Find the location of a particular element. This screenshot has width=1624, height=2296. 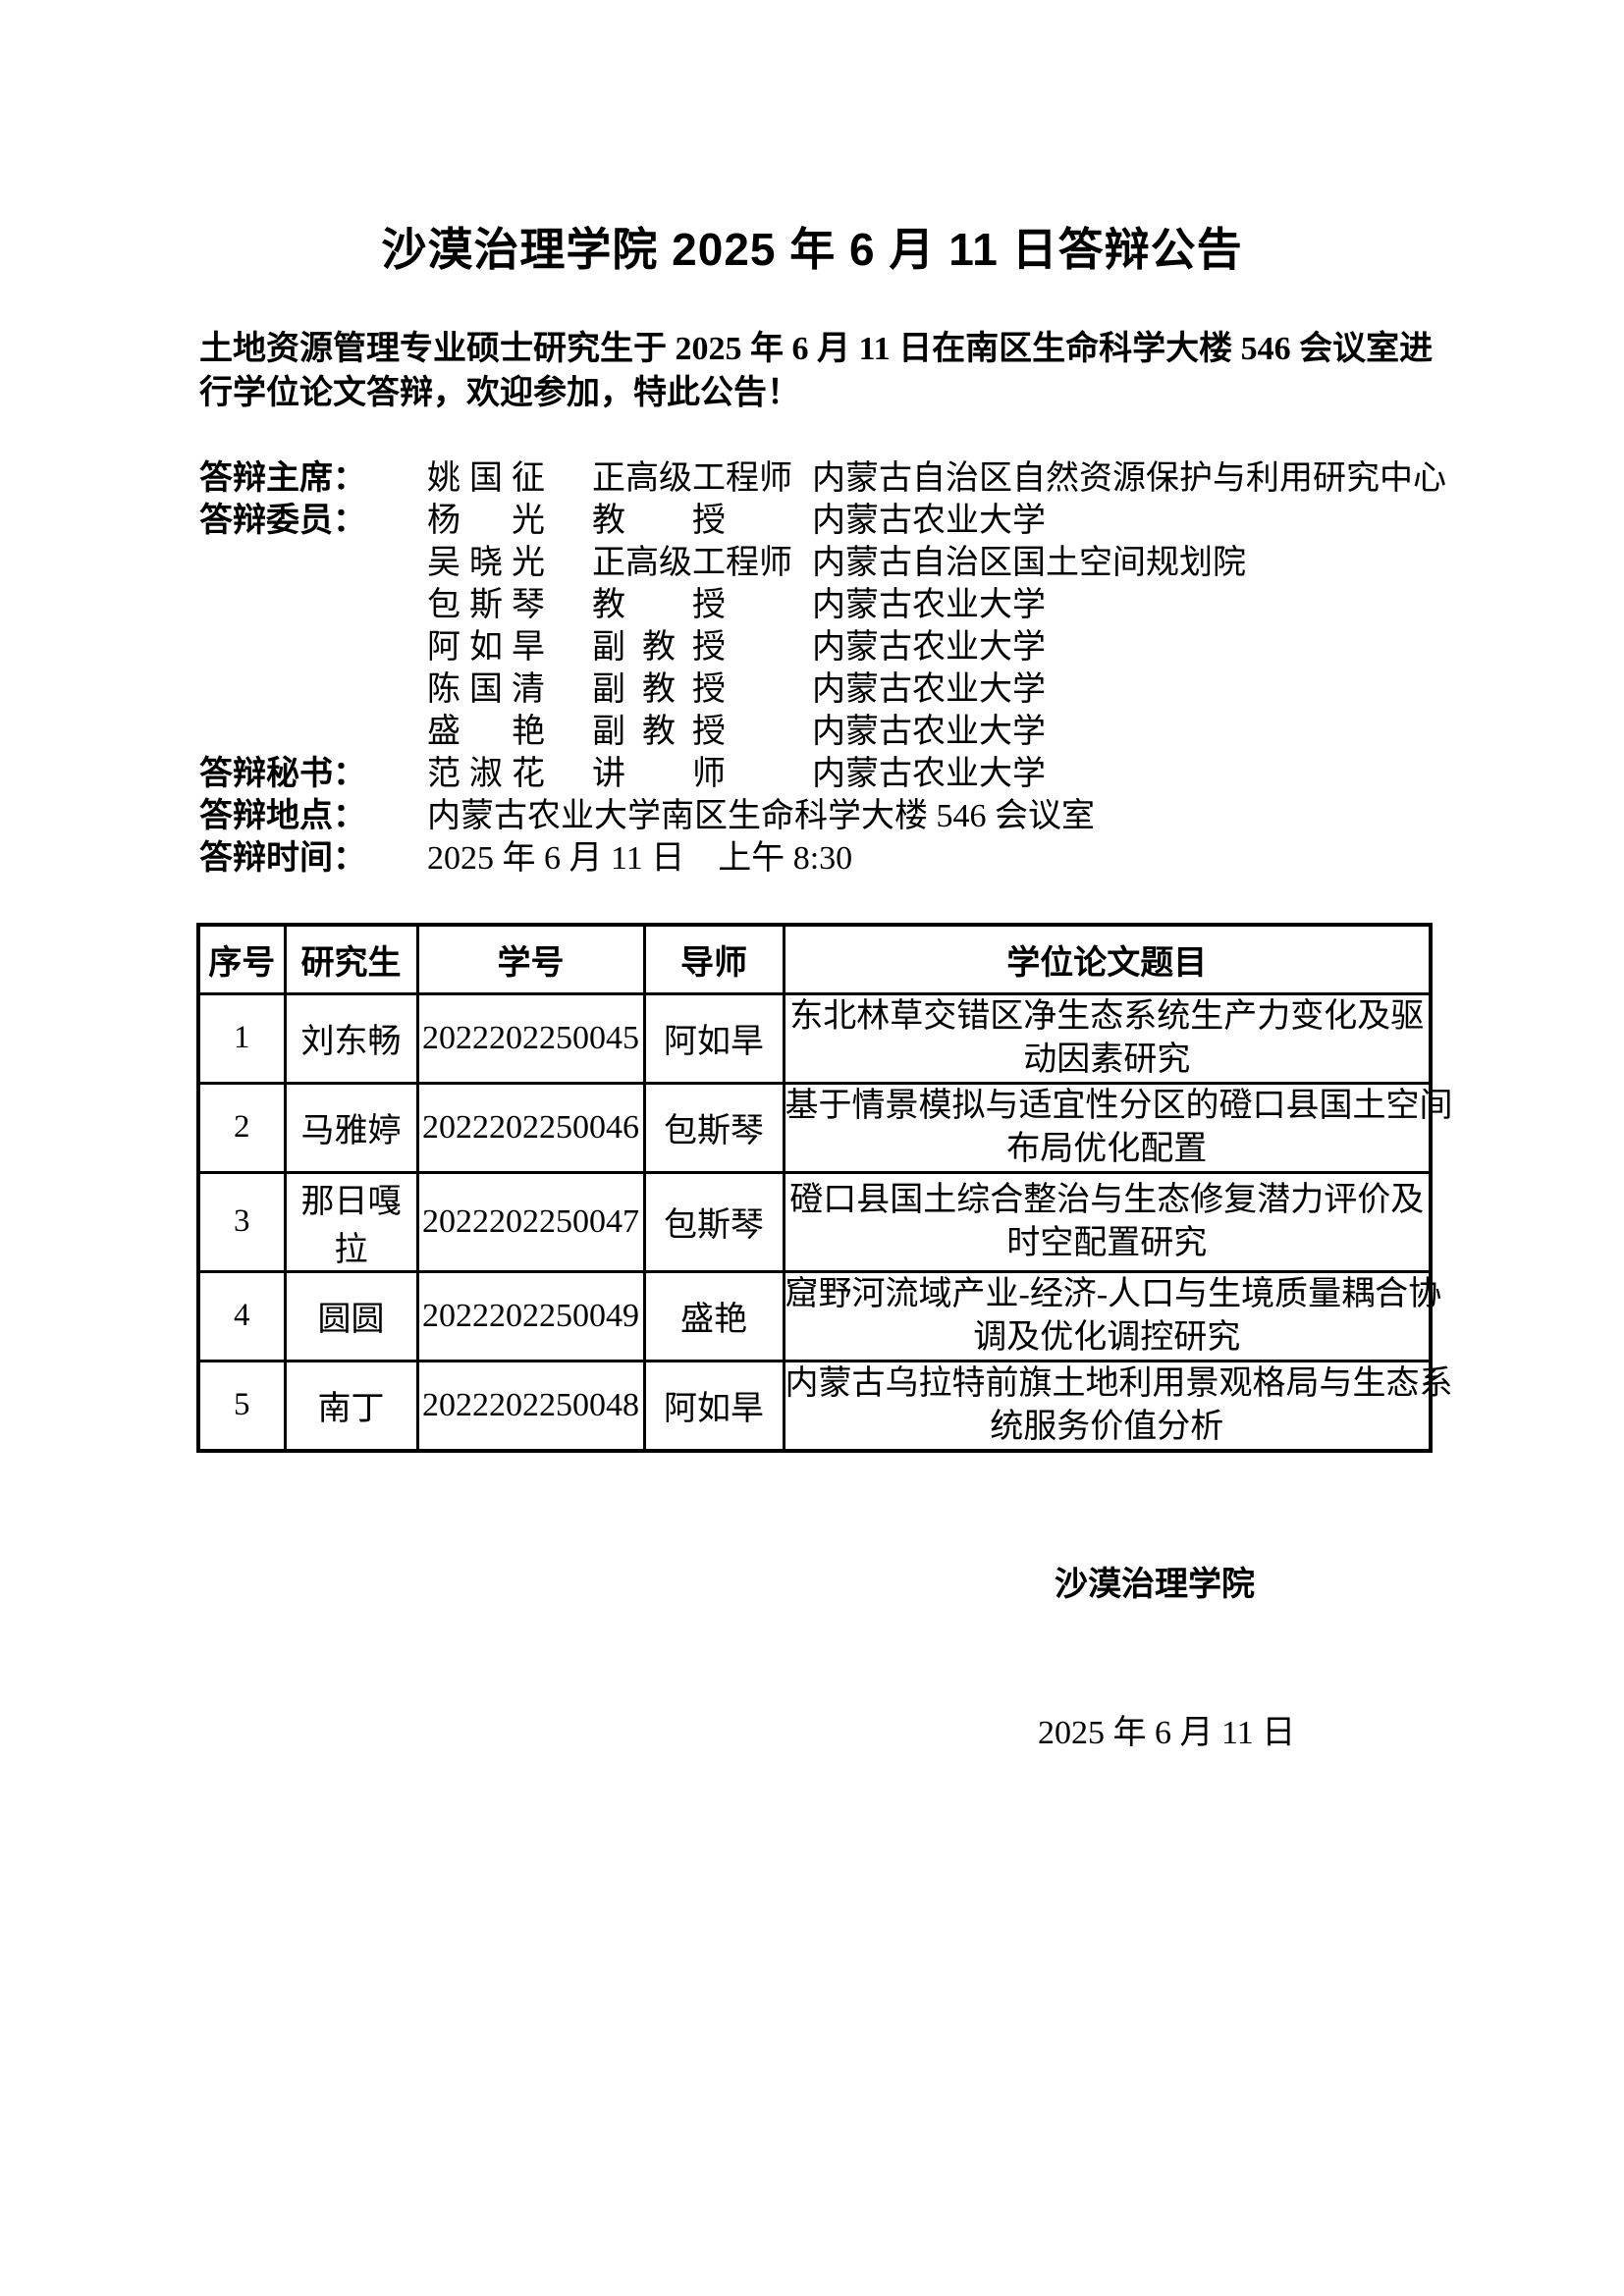

student-id-cell: 2022202250048 is located at coordinates (530, 1405).